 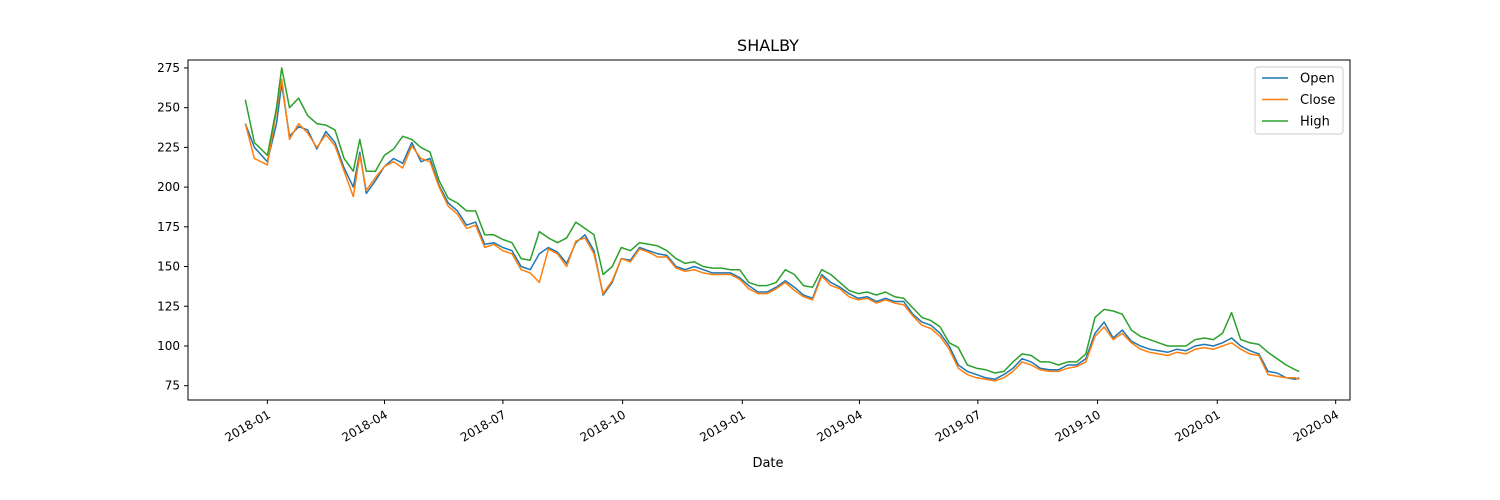 What do you see at coordinates (168, 267) in the screenshot?
I see `y-tick-label: 150` at bounding box center [168, 267].